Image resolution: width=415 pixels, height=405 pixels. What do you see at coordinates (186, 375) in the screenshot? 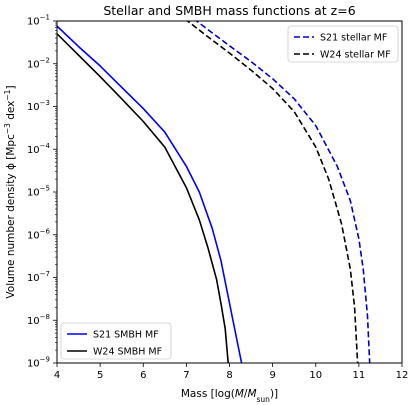
I see `x-tick-label: 7` at bounding box center [186, 375].